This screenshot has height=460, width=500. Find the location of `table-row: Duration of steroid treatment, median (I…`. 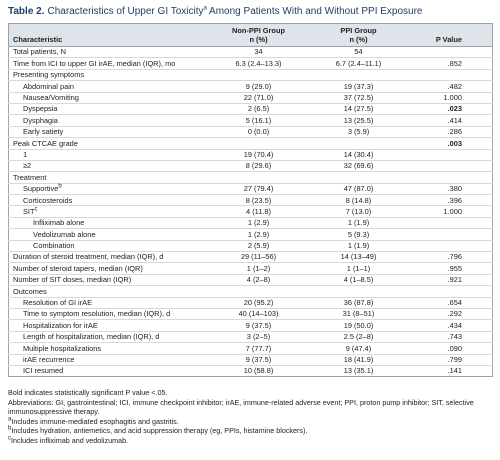

table-row: Duration of steroid treatment, median (I… is located at coordinates (250, 257).